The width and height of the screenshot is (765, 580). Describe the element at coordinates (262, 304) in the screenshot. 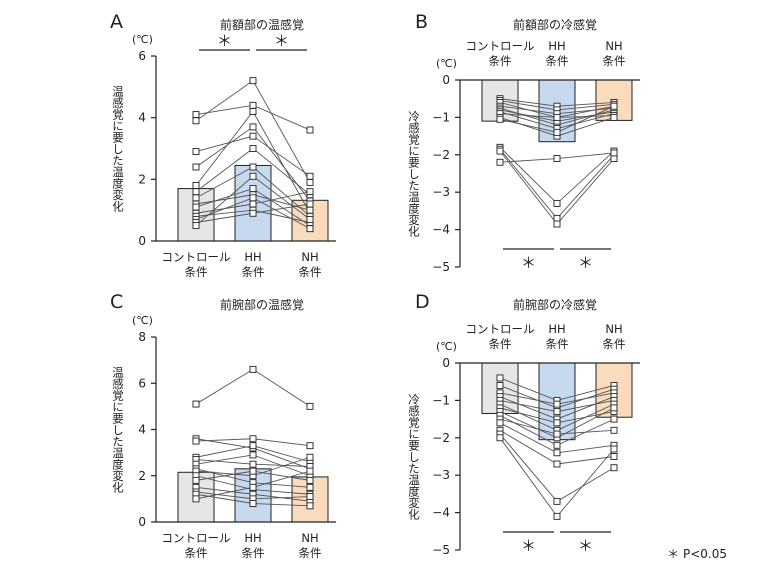

I see `panel-c-title: 前腕部の温感覚` at that location.